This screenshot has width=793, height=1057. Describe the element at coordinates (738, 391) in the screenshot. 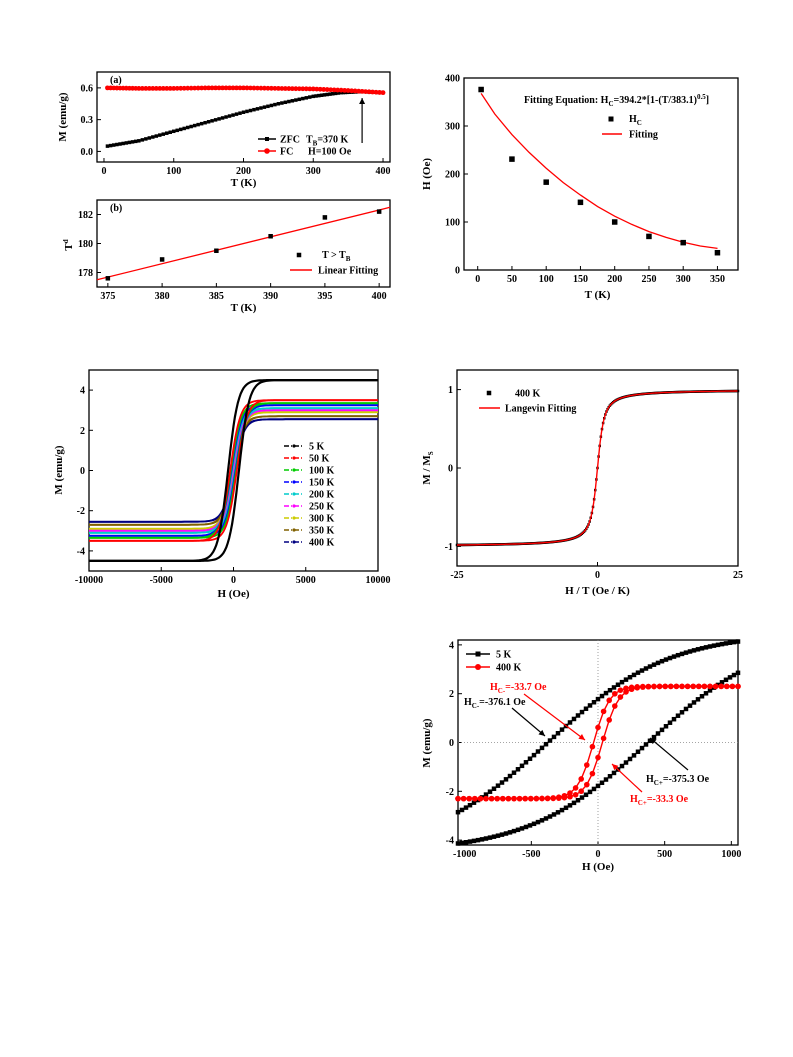

I see `panel-langevin-data-point` at that location.